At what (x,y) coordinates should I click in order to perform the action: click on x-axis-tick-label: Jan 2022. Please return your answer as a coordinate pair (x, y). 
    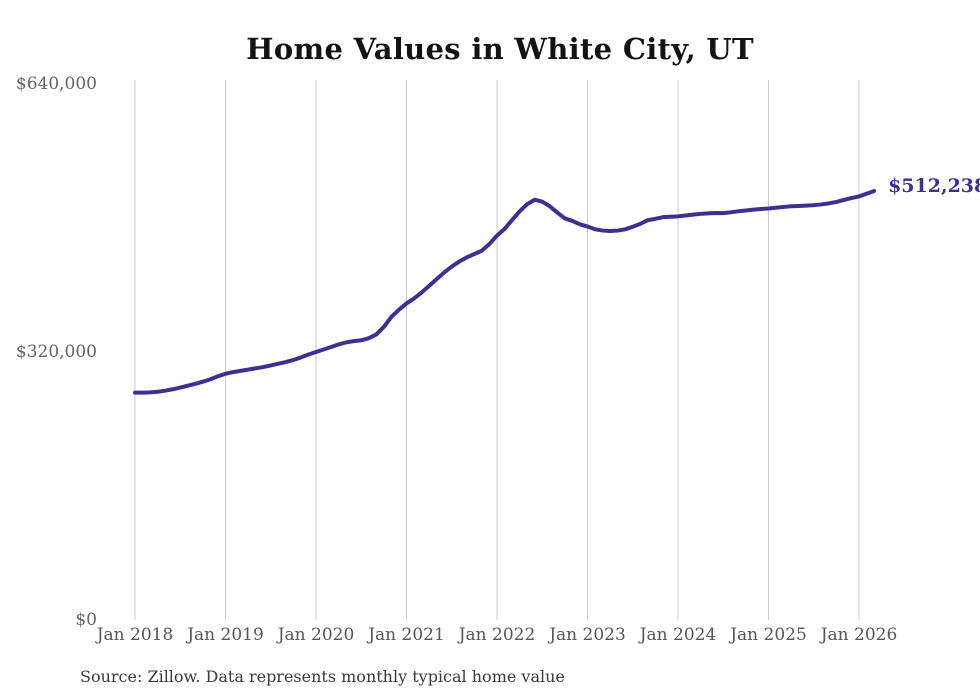
    Looking at the image, I should click on (497, 635).